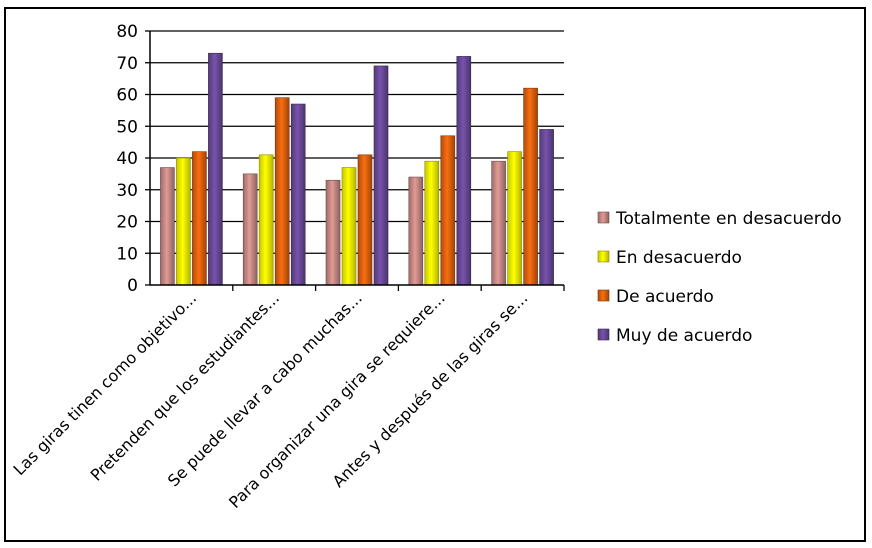 The height and width of the screenshot is (548, 872). Describe the element at coordinates (132, 286) in the screenshot. I see `y-tick-label: 0` at that location.